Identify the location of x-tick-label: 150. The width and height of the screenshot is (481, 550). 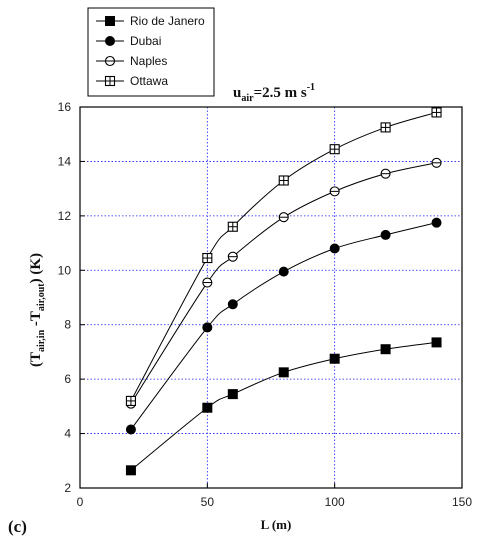
(462, 502).